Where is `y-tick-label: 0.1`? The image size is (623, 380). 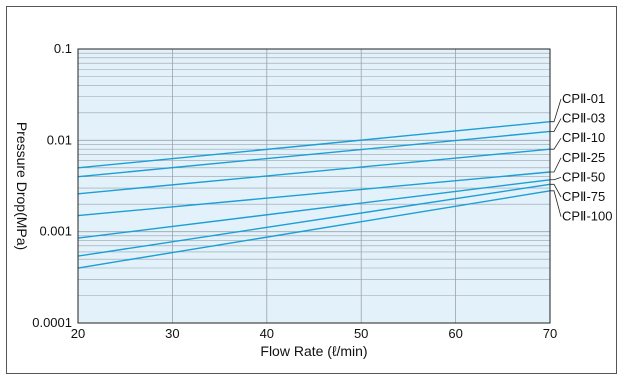 y-tick-label: 0.1 is located at coordinates (63, 48).